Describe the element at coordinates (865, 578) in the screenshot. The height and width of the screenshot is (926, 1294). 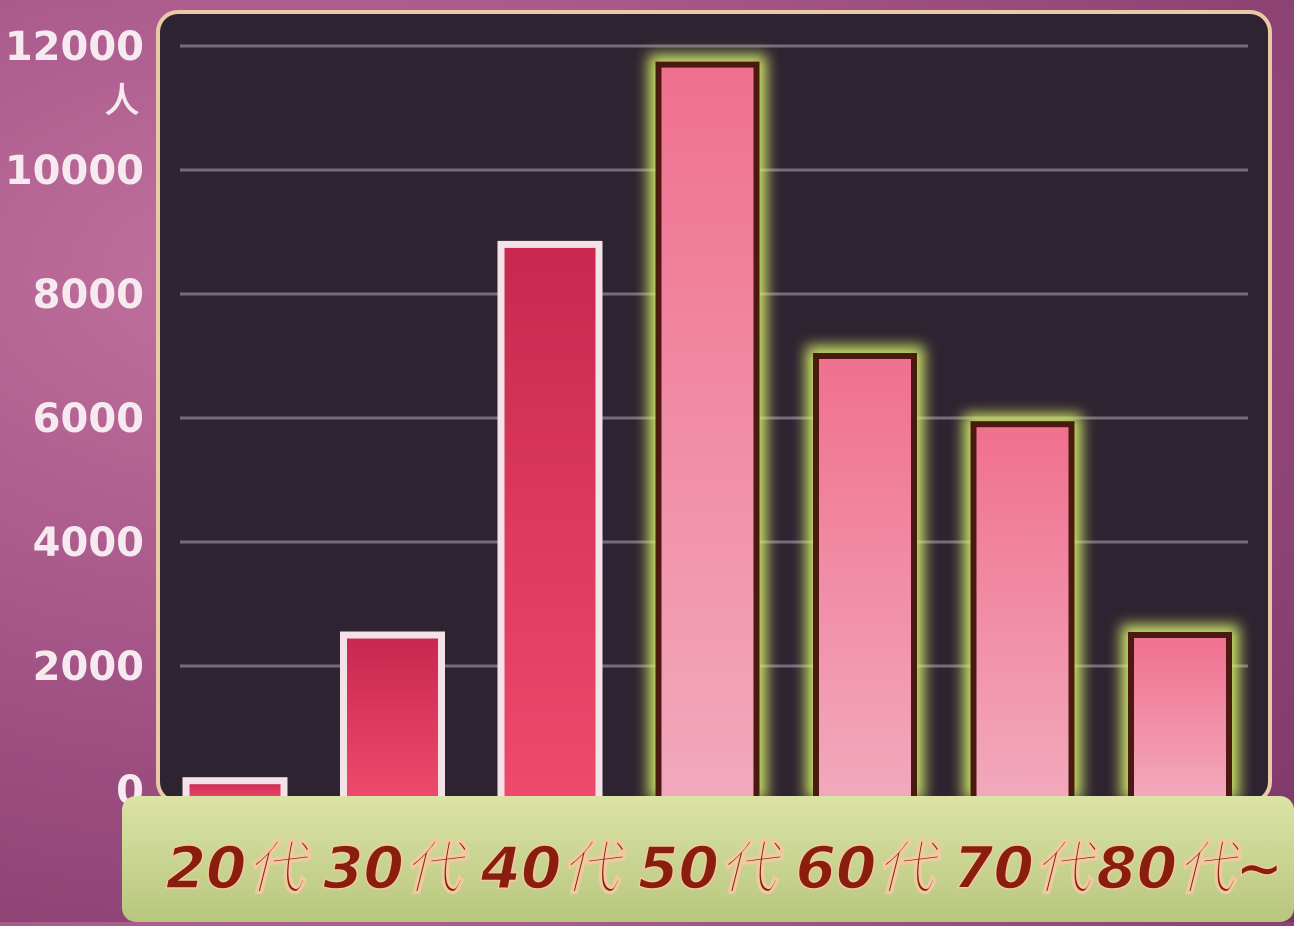
I see `bar-60代` at that location.